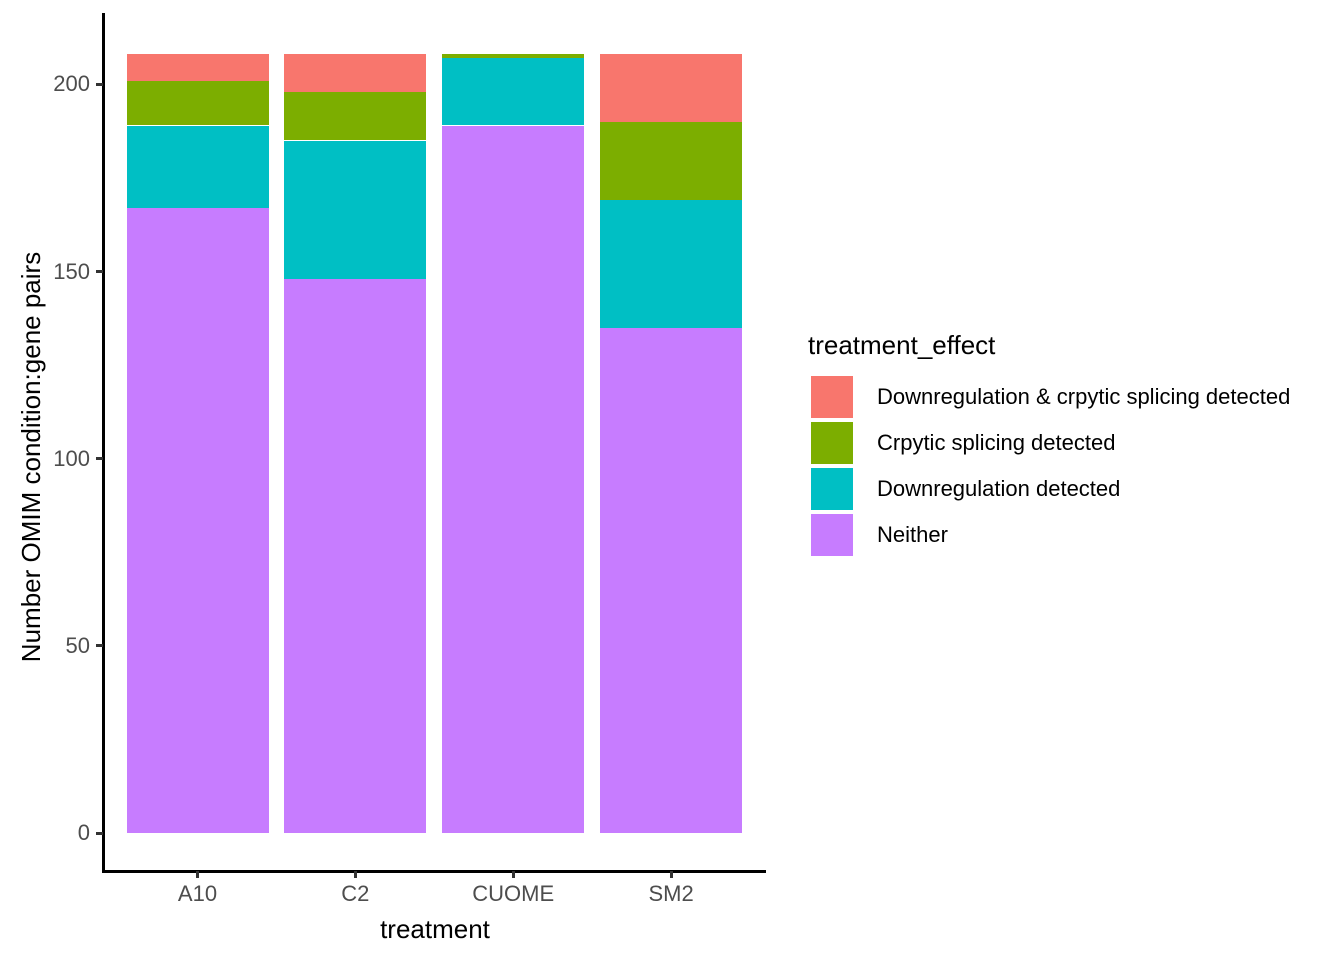  Describe the element at coordinates (999, 488) in the screenshot. I see `legend-item-label: Downregulation detected` at that location.